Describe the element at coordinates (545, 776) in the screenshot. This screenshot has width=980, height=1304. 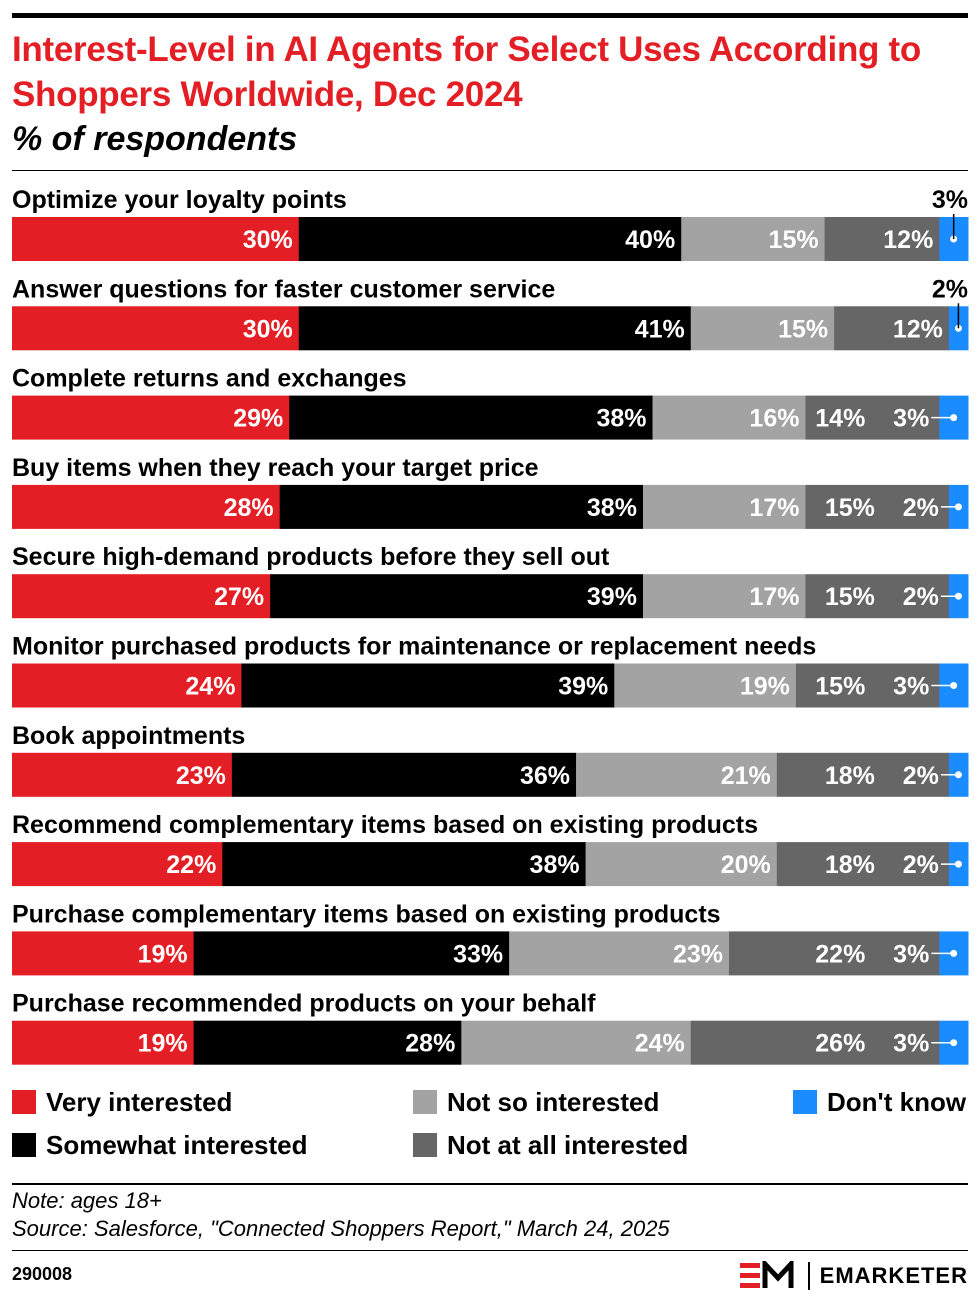
I see `data-label-somewhat-interested: 36%` at that location.